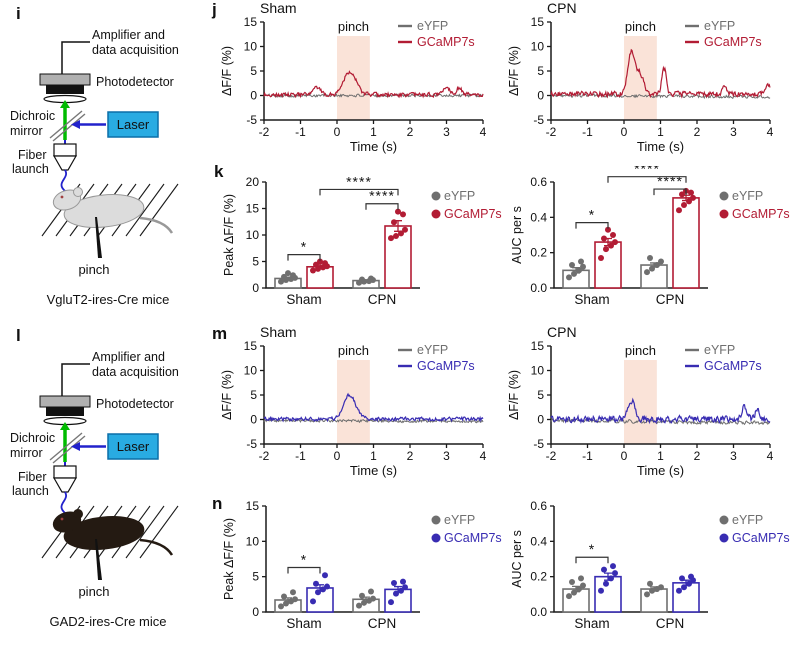 This screenshot has width=800, height=645. What do you see at coordinates (436, 214) in the screenshot?
I see `legend-dot-GCaMP7s` at bounding box center [436, 214].